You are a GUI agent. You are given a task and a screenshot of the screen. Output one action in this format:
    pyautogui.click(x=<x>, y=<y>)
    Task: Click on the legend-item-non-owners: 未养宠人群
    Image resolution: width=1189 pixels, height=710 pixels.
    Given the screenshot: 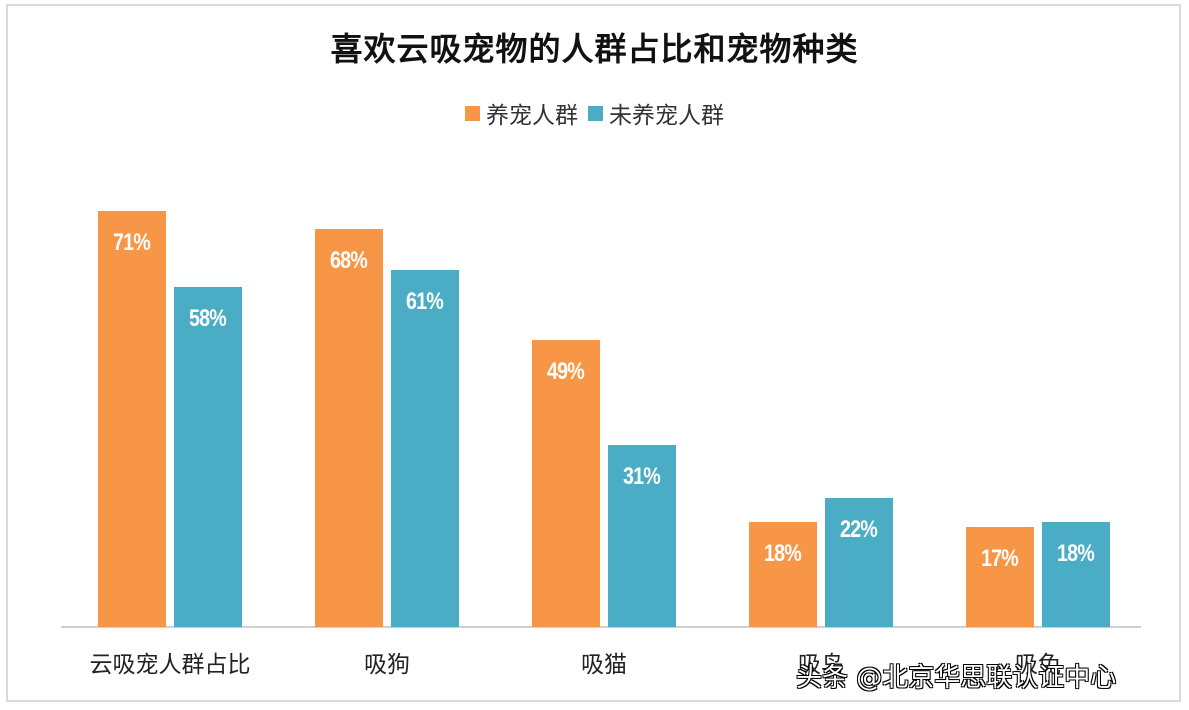 What is the action you would take?
    pyautogui.click(x=656, y=113)
    